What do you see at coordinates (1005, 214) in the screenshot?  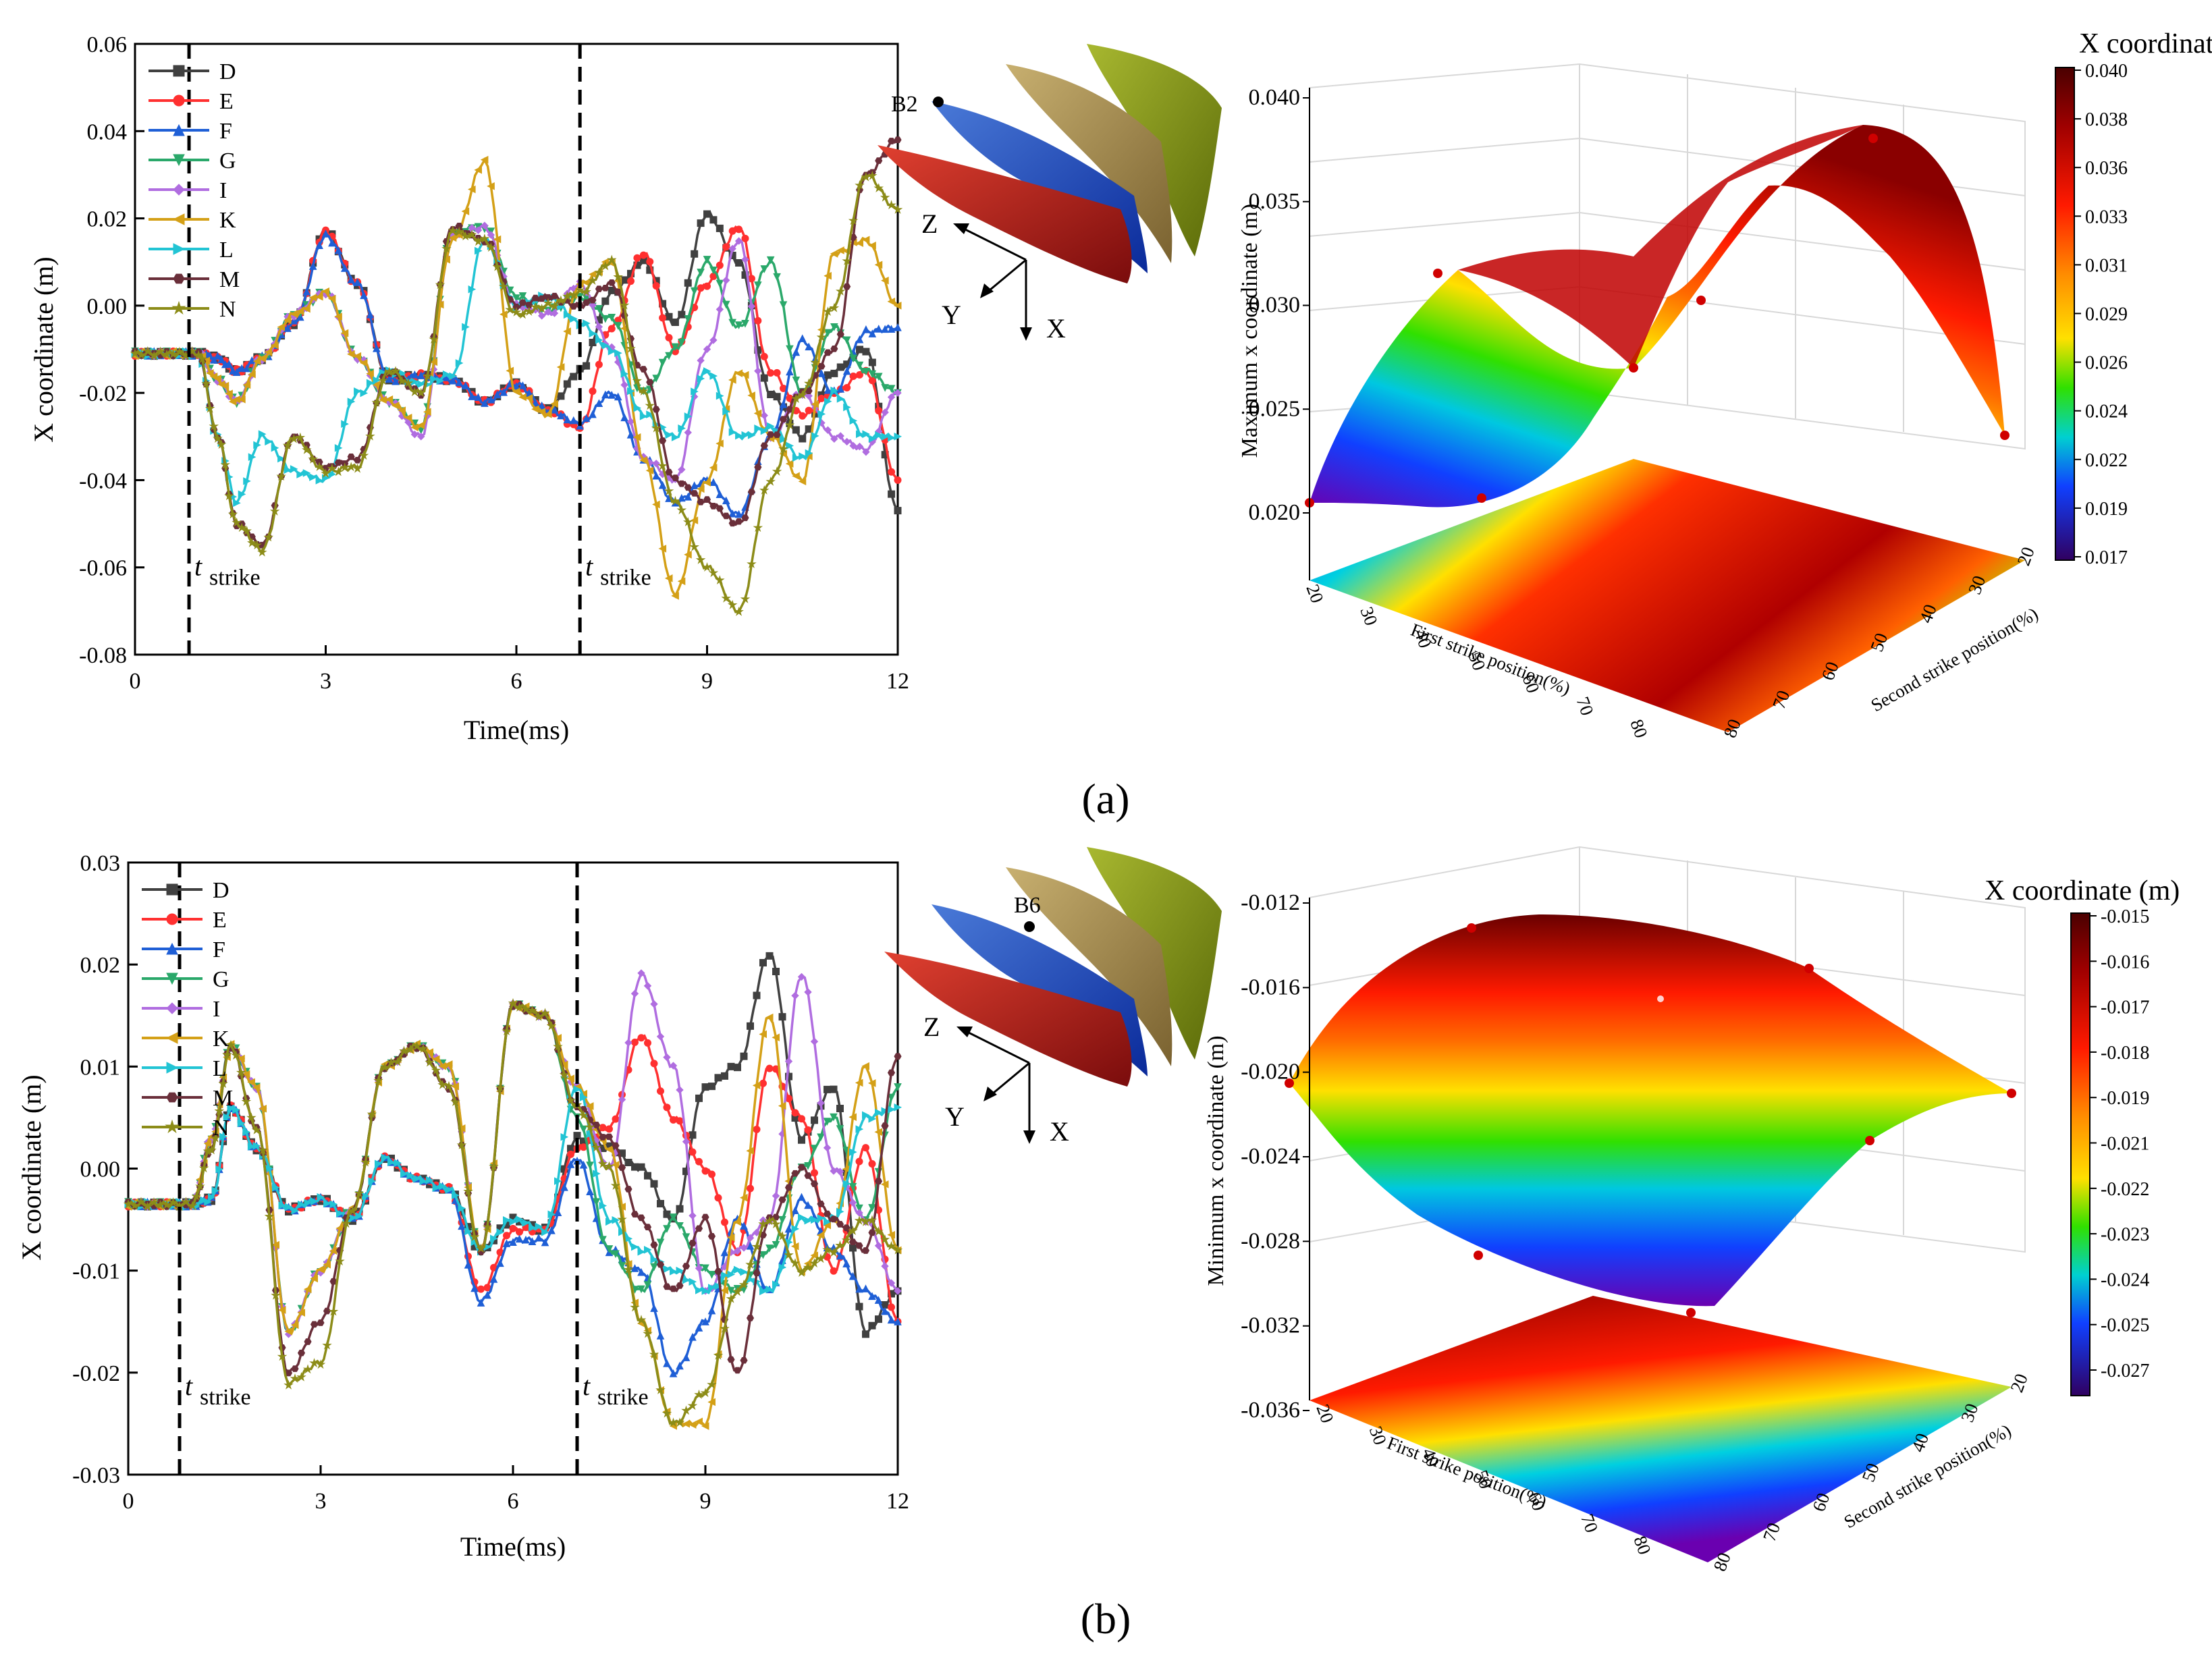 I see `a-blade-red` at bounding box center [1005, 214].